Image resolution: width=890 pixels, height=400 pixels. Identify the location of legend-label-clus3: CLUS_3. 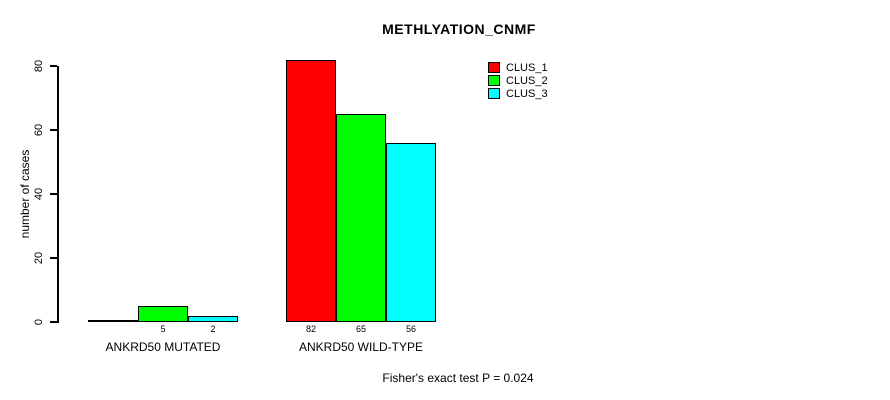
(527, 93).